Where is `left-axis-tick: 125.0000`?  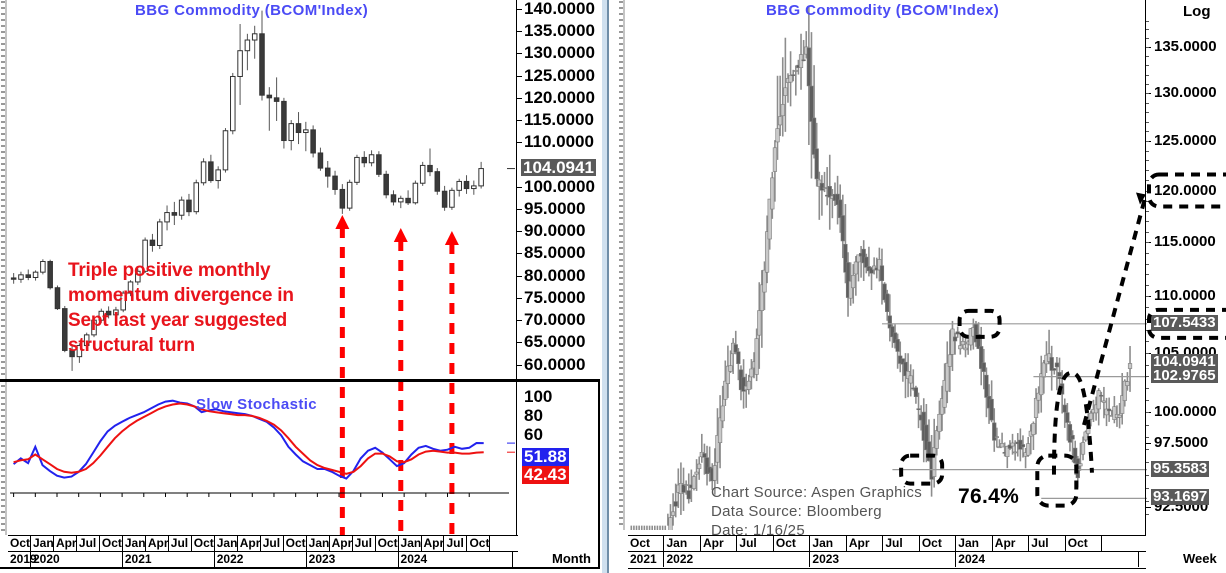 left-axis-tick: 125.0000 is located at coordinates (559, 75).